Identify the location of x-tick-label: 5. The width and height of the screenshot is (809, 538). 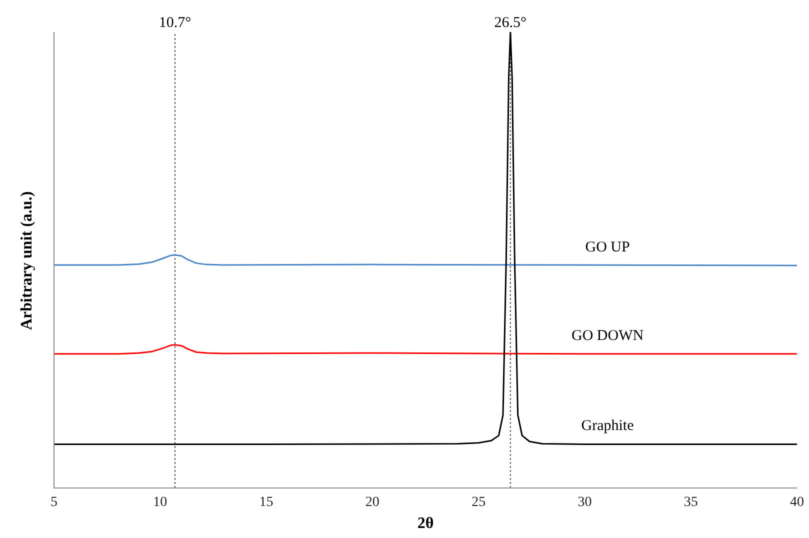
(54, 502).